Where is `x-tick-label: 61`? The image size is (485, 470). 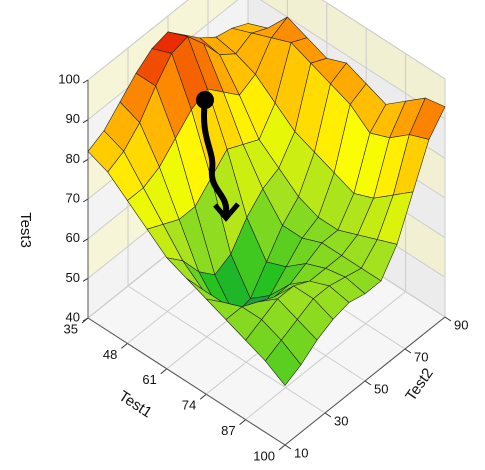
x-tick-label: 61 is located at coordinates (149, 379).